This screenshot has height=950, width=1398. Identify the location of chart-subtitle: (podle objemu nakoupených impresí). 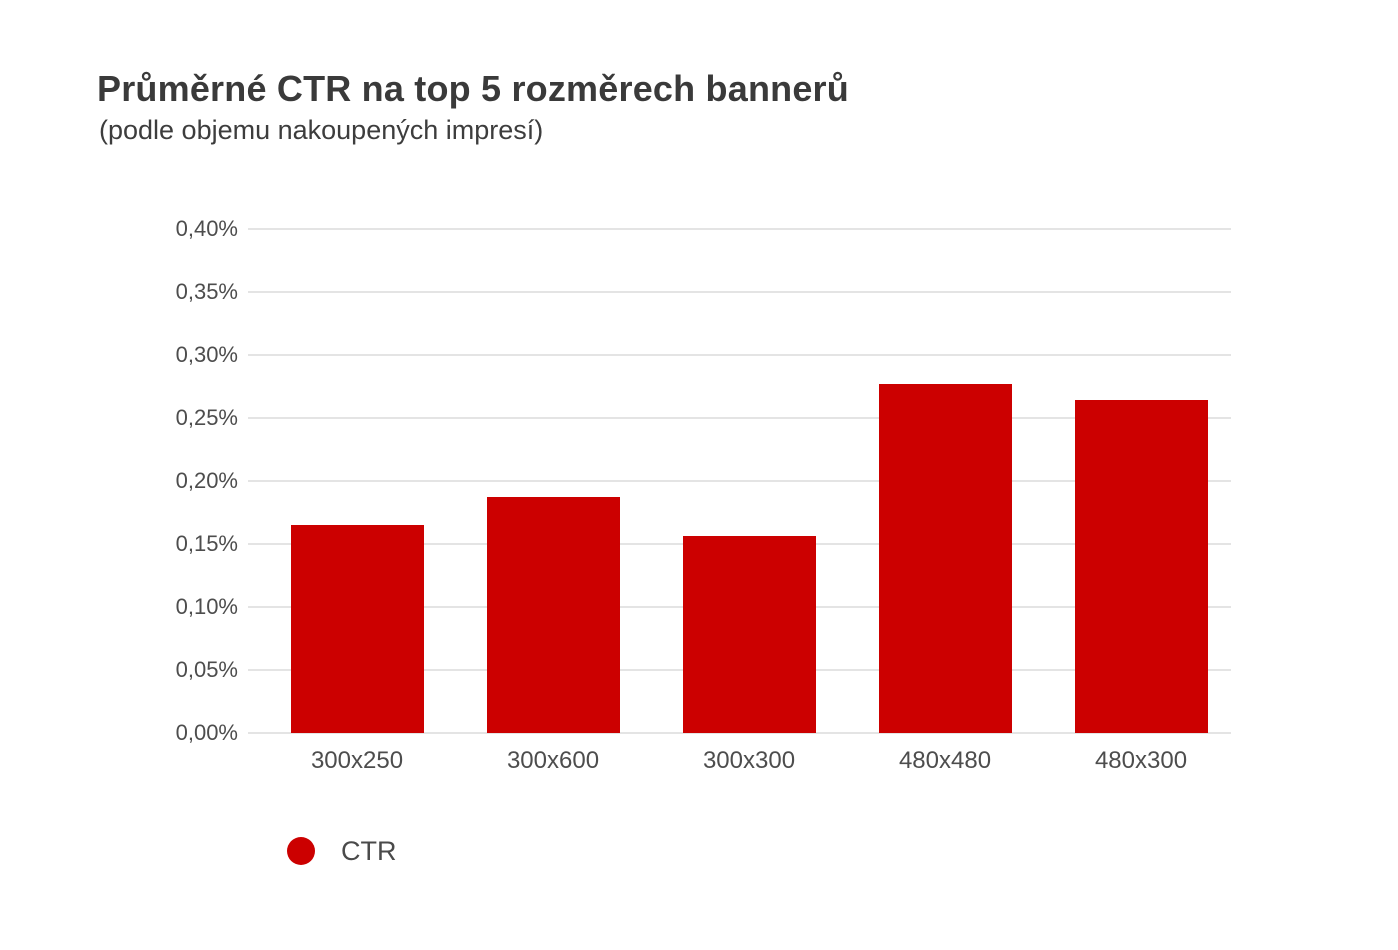
(321, 130).